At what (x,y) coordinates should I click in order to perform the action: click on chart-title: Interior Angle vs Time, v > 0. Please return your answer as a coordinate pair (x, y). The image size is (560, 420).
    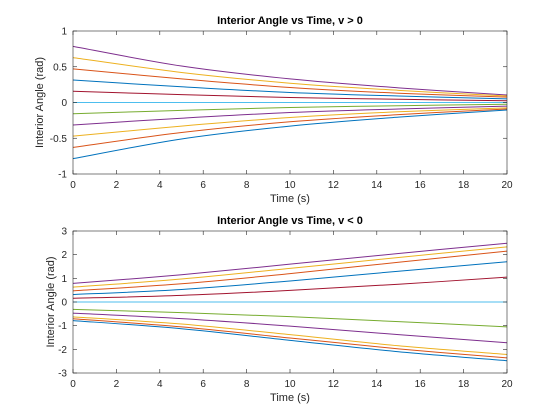
    Looking at the image, I should click on (290, 21).